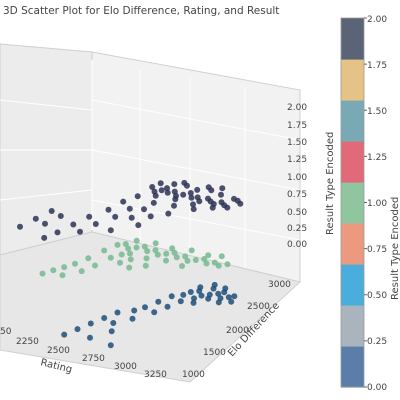  I want to click on x-tick-label: 3000, so click(125, 367).